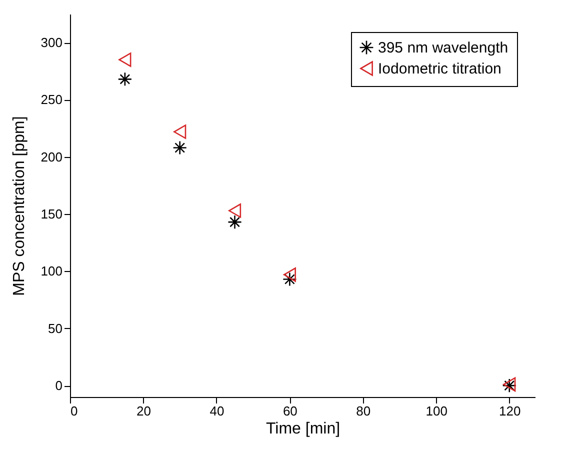 The image size is (563, 454). I want to click on y-axis-title: MPS concentration [ppm], so click(19, 206).